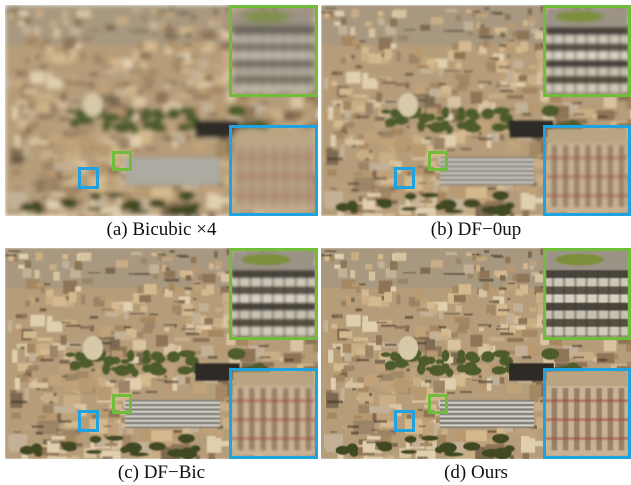  What do you see at coordinates (161, 229) in the screenshot?
I see `caption-a: (a) Bicubic ×4` at bounding box center [161, 229].